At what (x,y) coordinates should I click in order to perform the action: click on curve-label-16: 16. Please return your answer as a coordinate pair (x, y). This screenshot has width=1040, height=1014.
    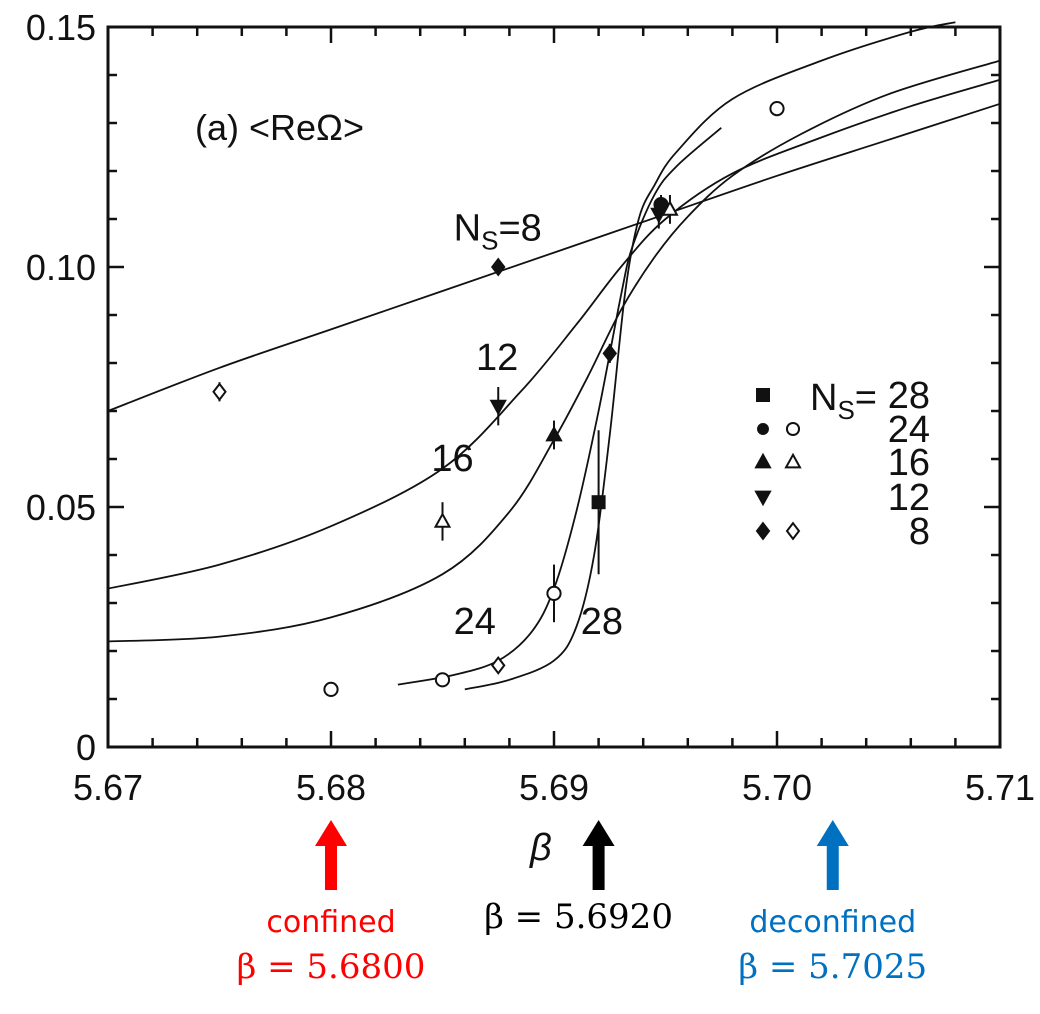
    Looking at the image, I should click on (452, 459).